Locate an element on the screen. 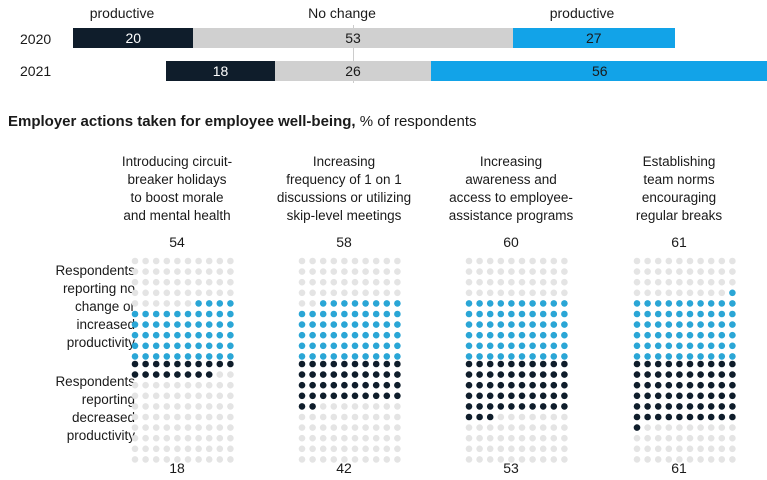  year-label-2020: 2020 is located at coordinates (36, 39).